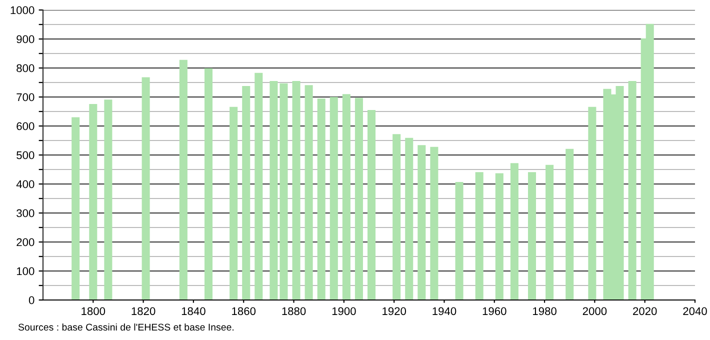 This screenshot has width=710, height=340. I want to click on x-tick-label: 1860, so click(244, 311).